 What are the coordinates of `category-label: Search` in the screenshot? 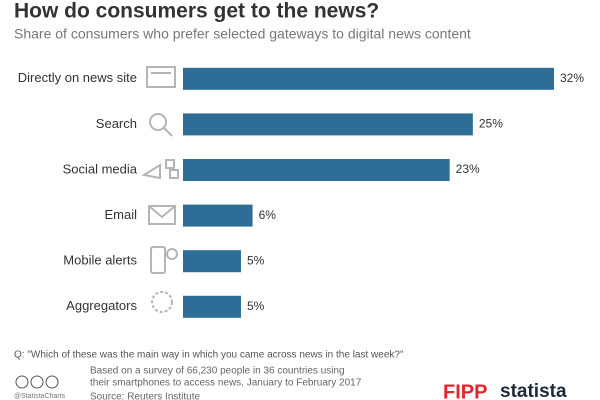 It's located at (116, 123).